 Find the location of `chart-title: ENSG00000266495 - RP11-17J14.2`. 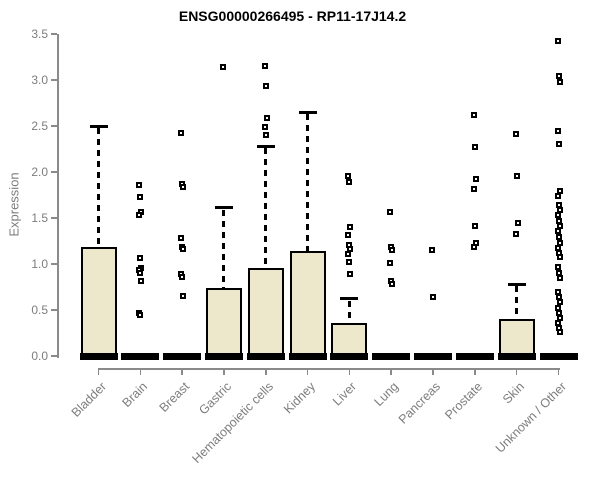

chart-title: ENSG00000266495 - RP11-17J14.2 is located at coordinates (292, 16).